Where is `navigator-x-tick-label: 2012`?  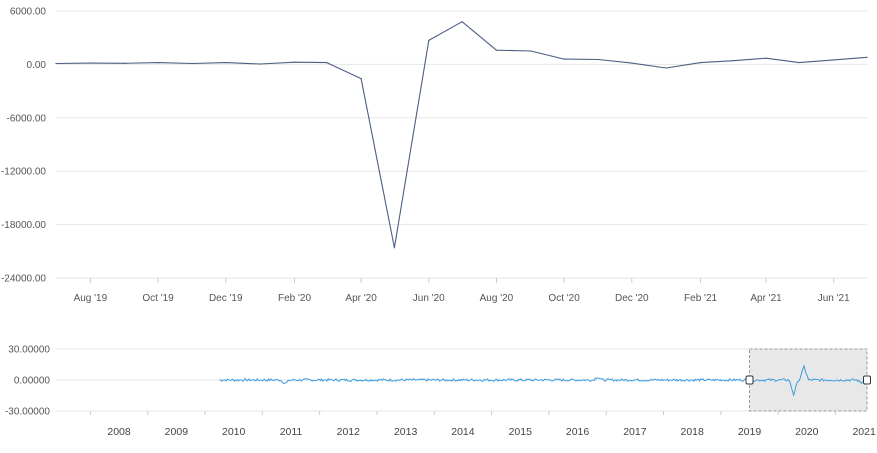
navigator-x-tick-label: 2012 is located at coordinates (349, 432).